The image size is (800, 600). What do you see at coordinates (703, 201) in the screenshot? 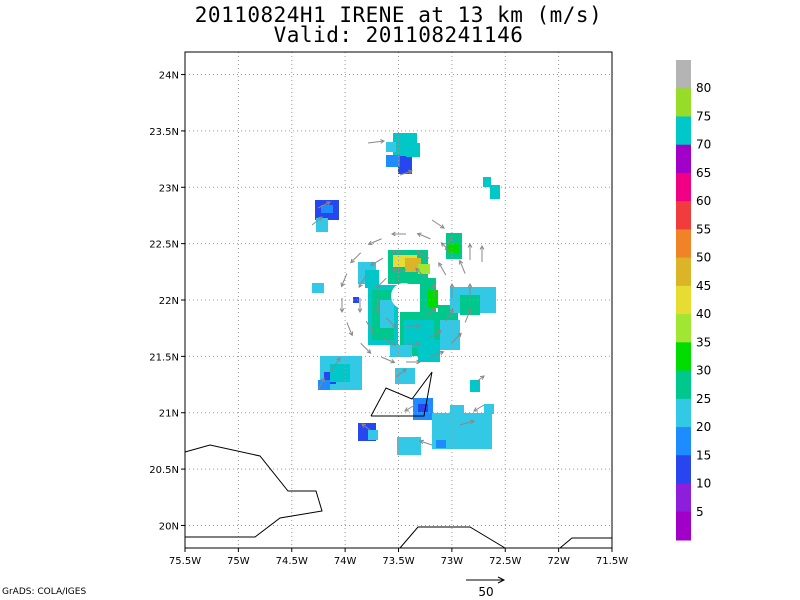
I see `colorbar-label: 60` at bounding box center [703, 201].